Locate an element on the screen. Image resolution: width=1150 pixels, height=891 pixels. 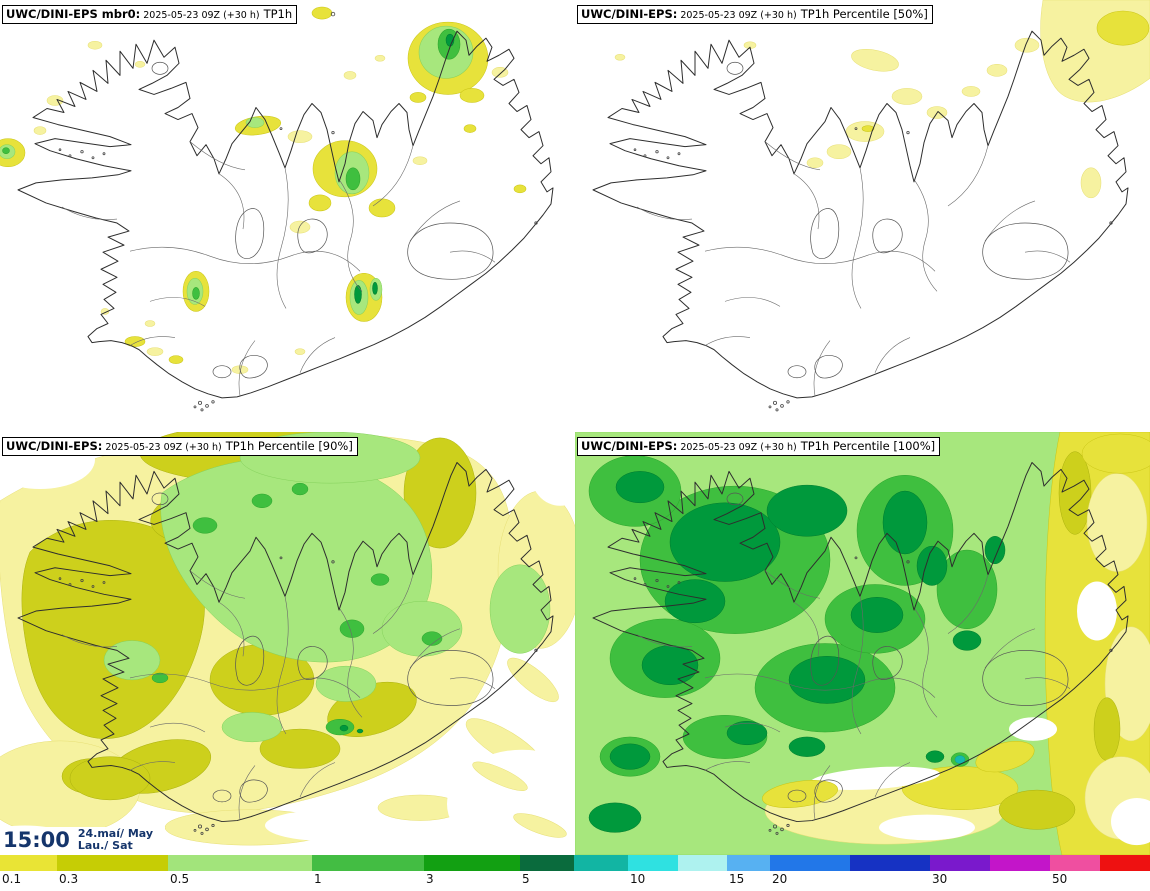
panel-field: TP1h Percentile [50%] is located at coordinates (864, 14).